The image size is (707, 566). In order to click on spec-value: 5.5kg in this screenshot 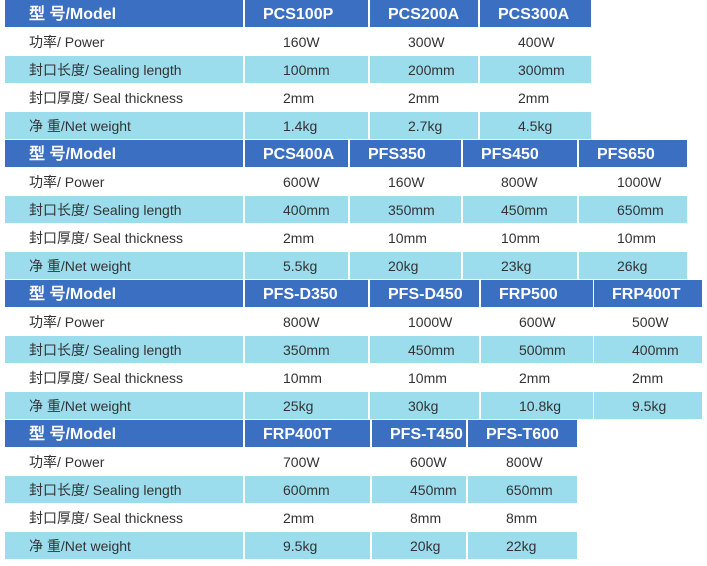, I will do `click(296, 265)`.